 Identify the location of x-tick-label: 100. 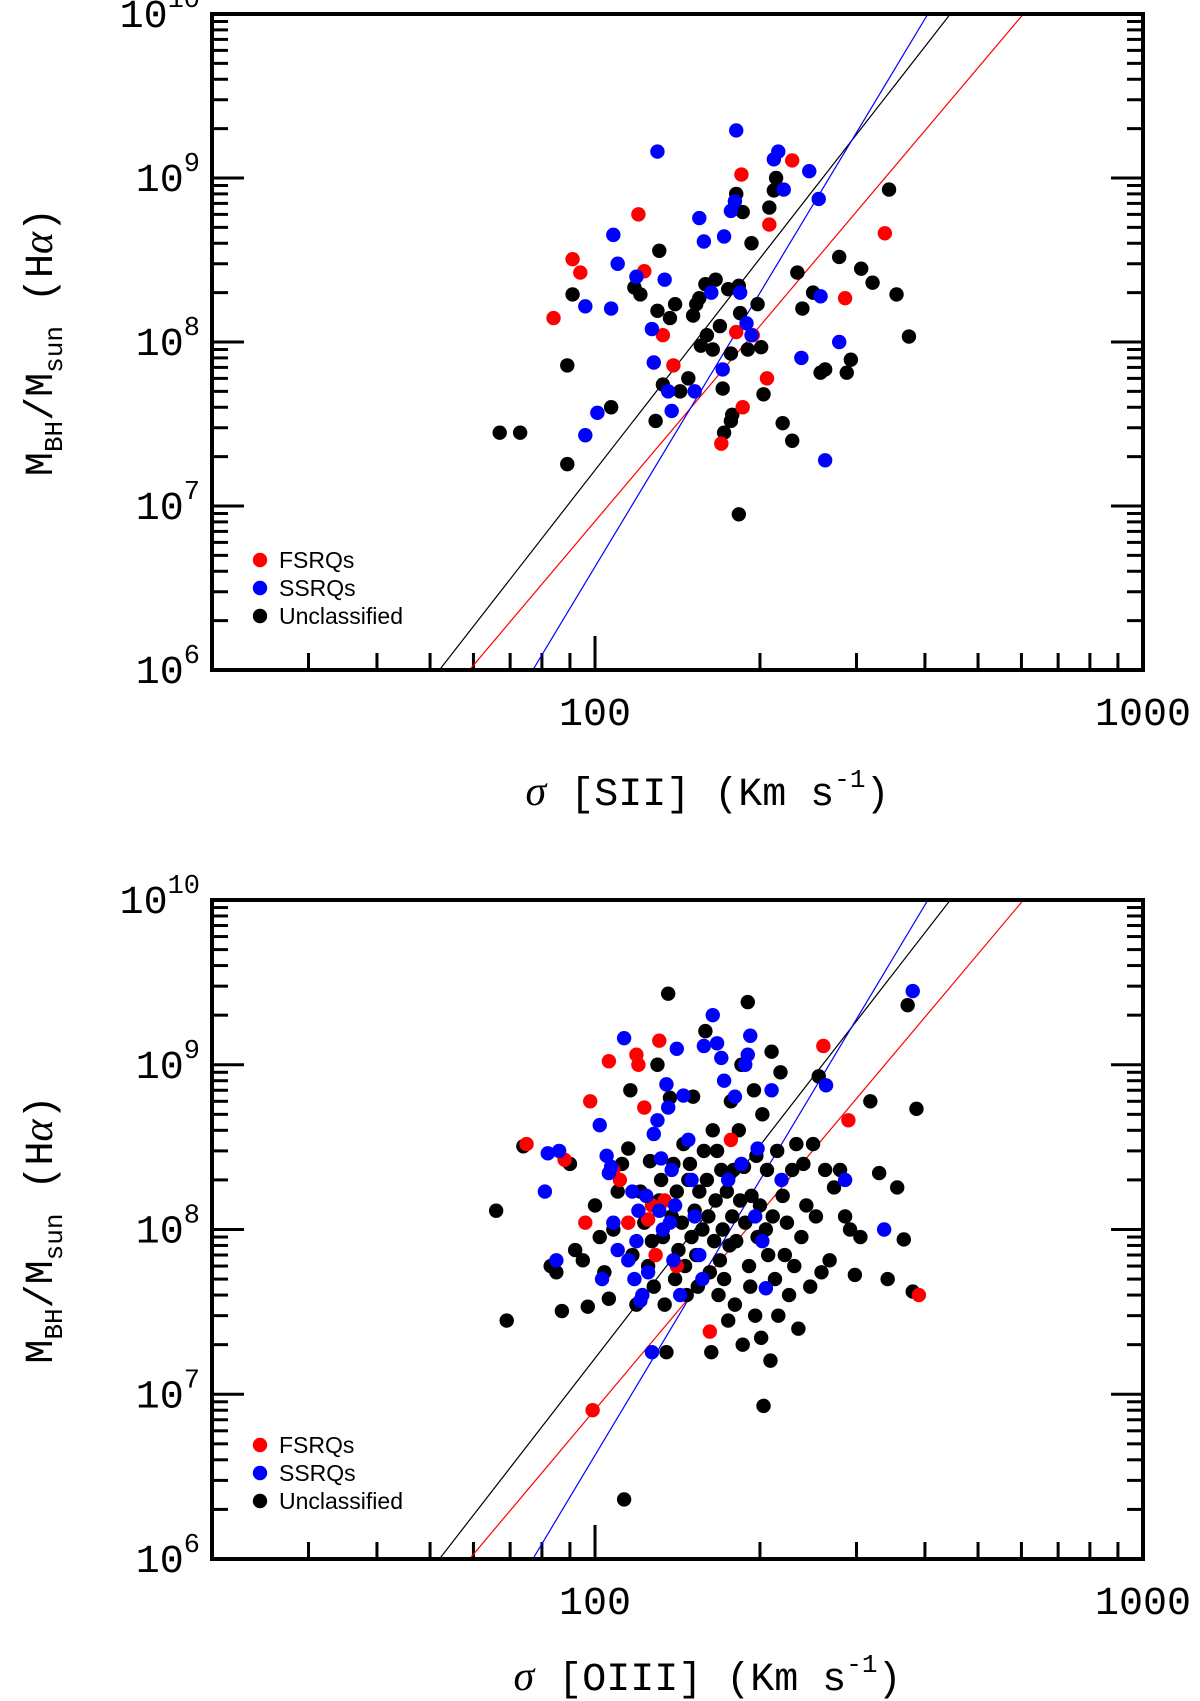
(595, 1604).